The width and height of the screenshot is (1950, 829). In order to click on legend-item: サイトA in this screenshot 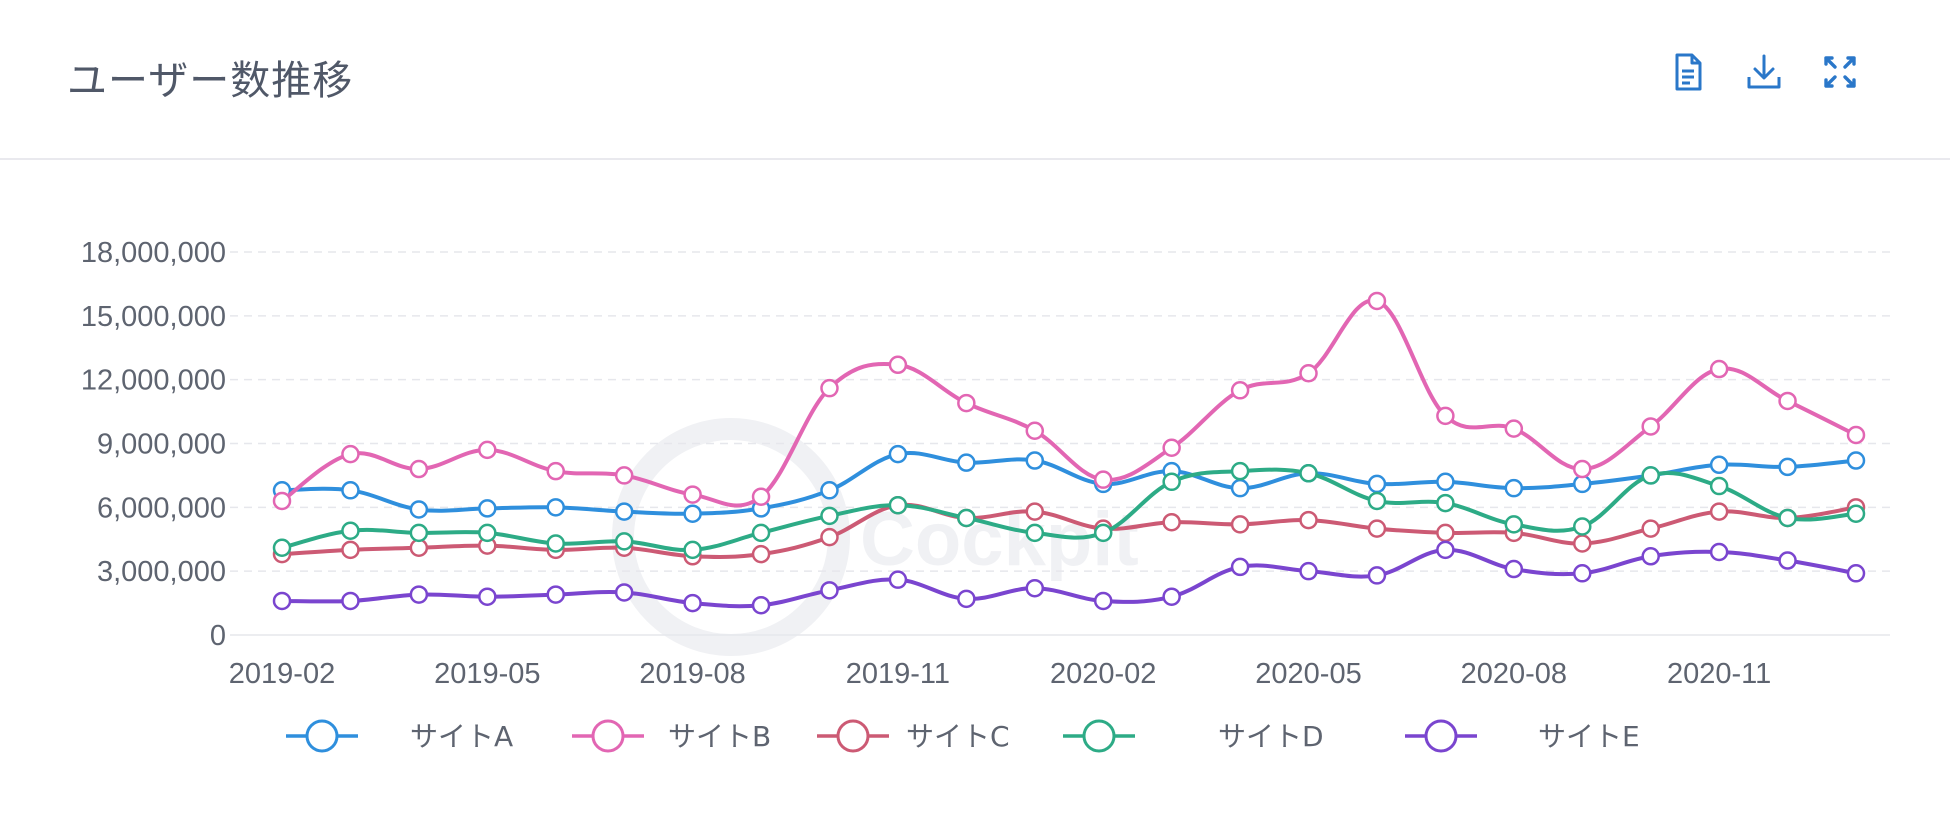, I will do `click(399, 736)`.